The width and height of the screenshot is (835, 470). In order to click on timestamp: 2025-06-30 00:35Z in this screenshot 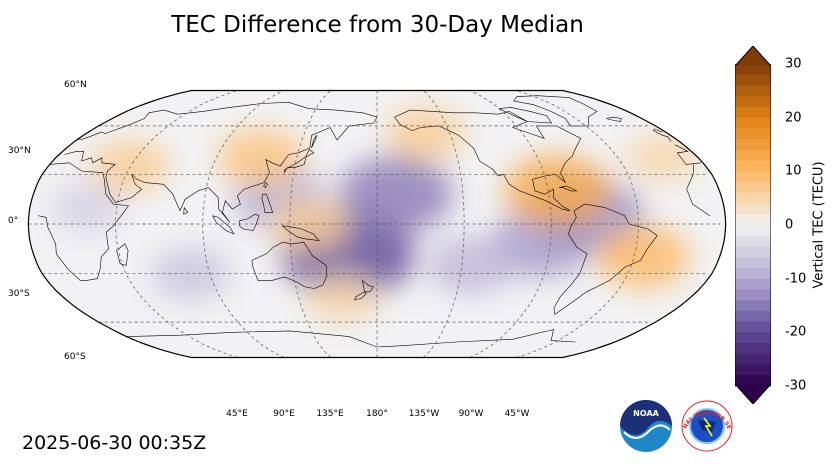, I will do `click(114, 443)`.